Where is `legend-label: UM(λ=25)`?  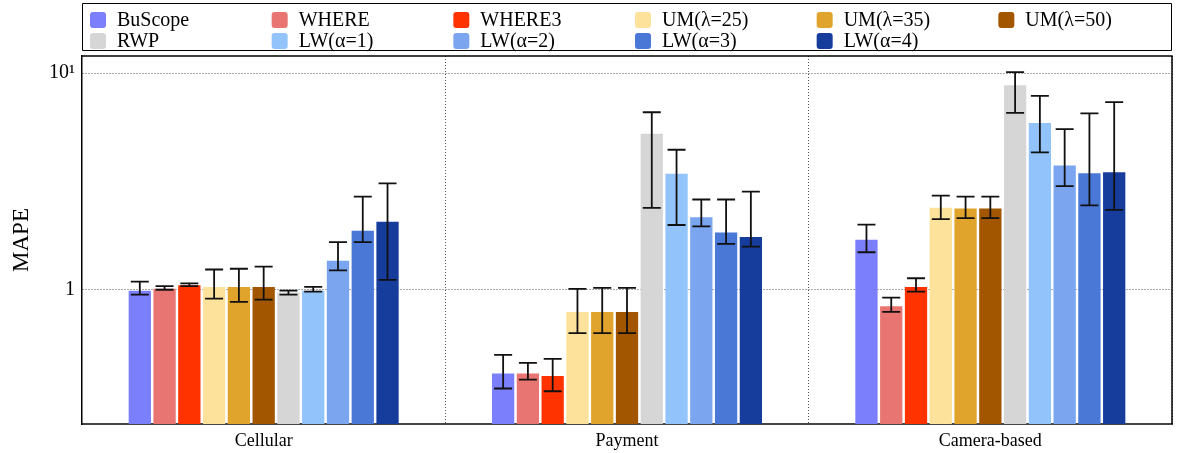 legend-label: UM(λ=25) is located at coordinates (705, 20).